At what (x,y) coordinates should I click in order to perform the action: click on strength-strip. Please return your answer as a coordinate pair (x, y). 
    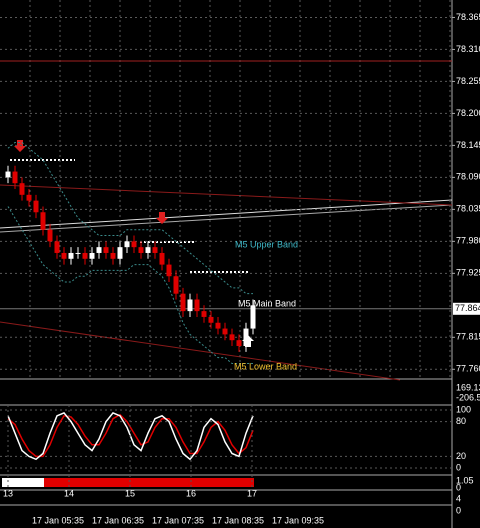
    Looking at the image, I should click on (128, 482).